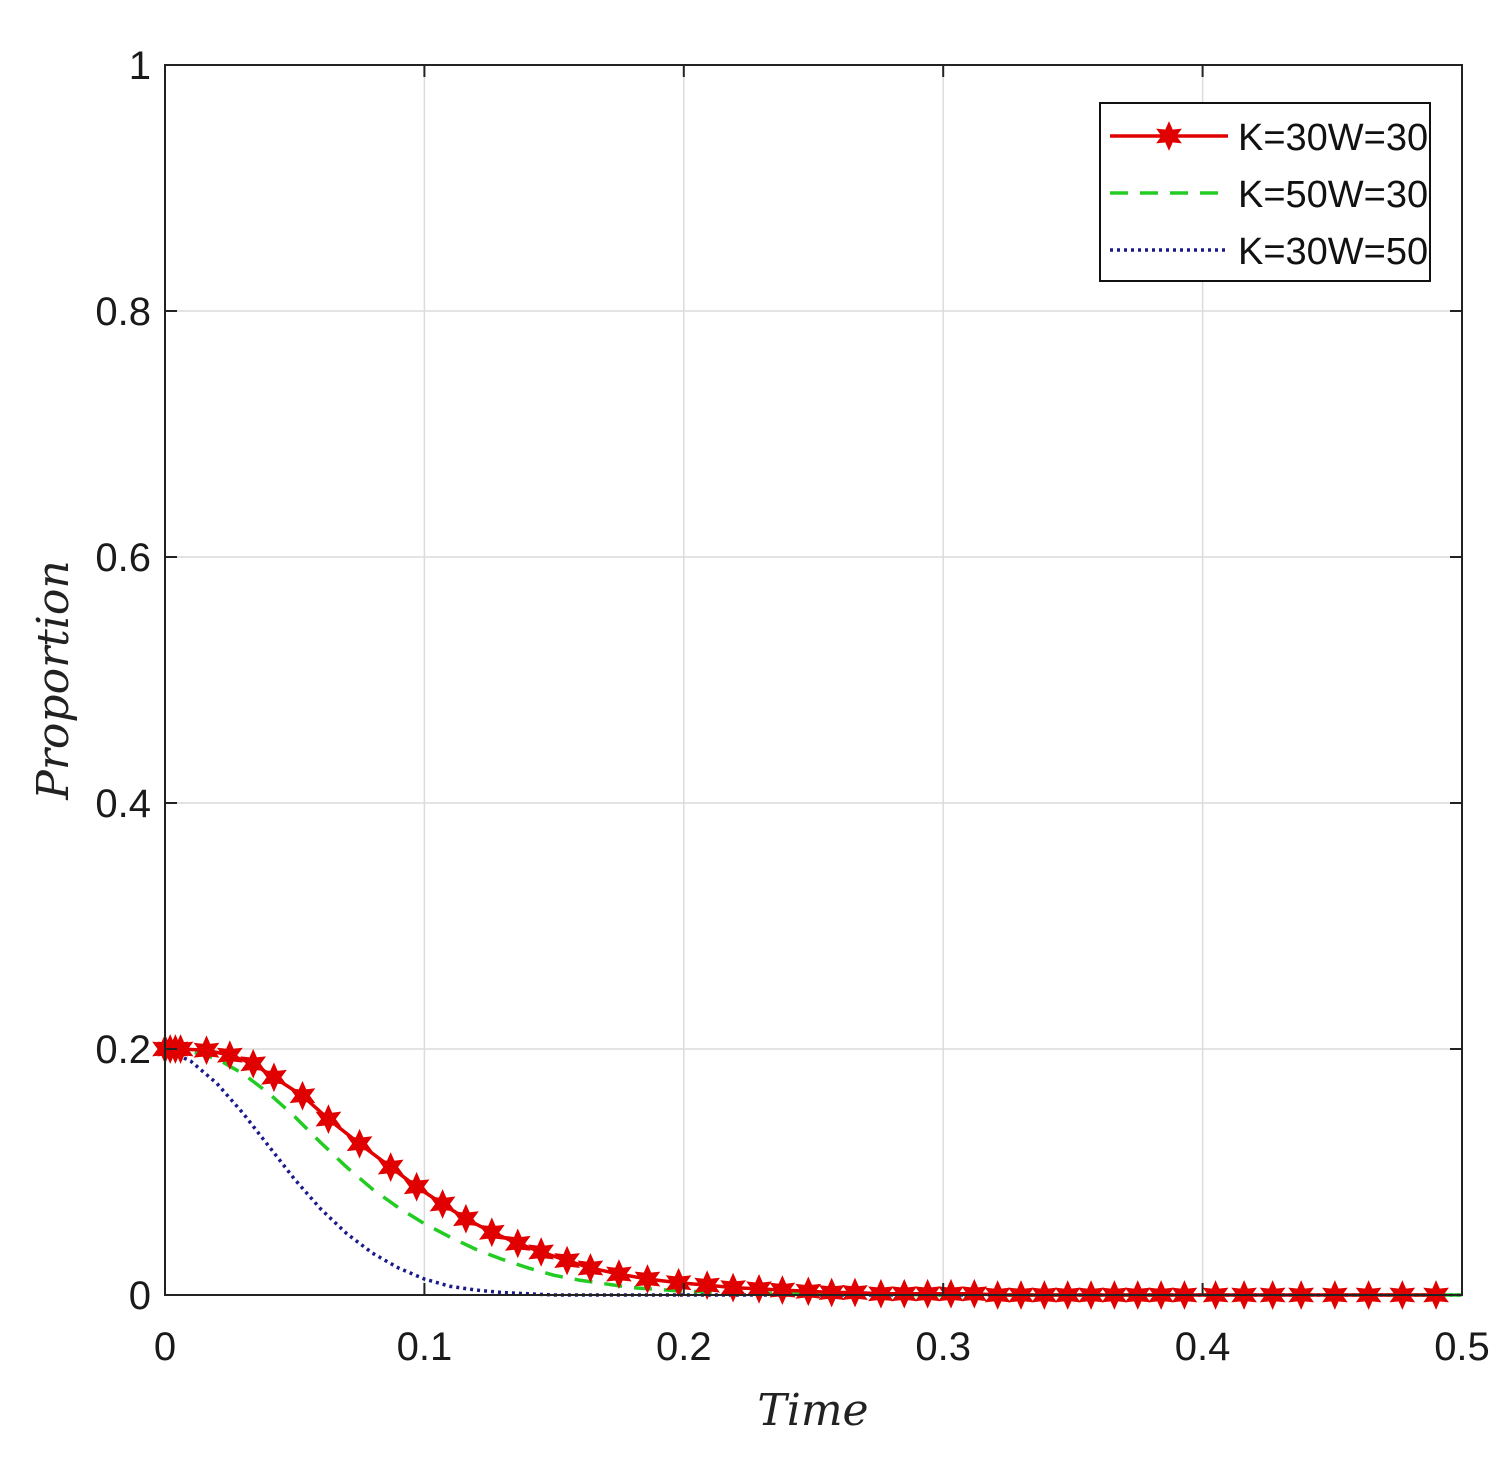  Describe the element at coordinates (123, 312) in the screenshot. I see `y-tick-label: 0.8` at that location.